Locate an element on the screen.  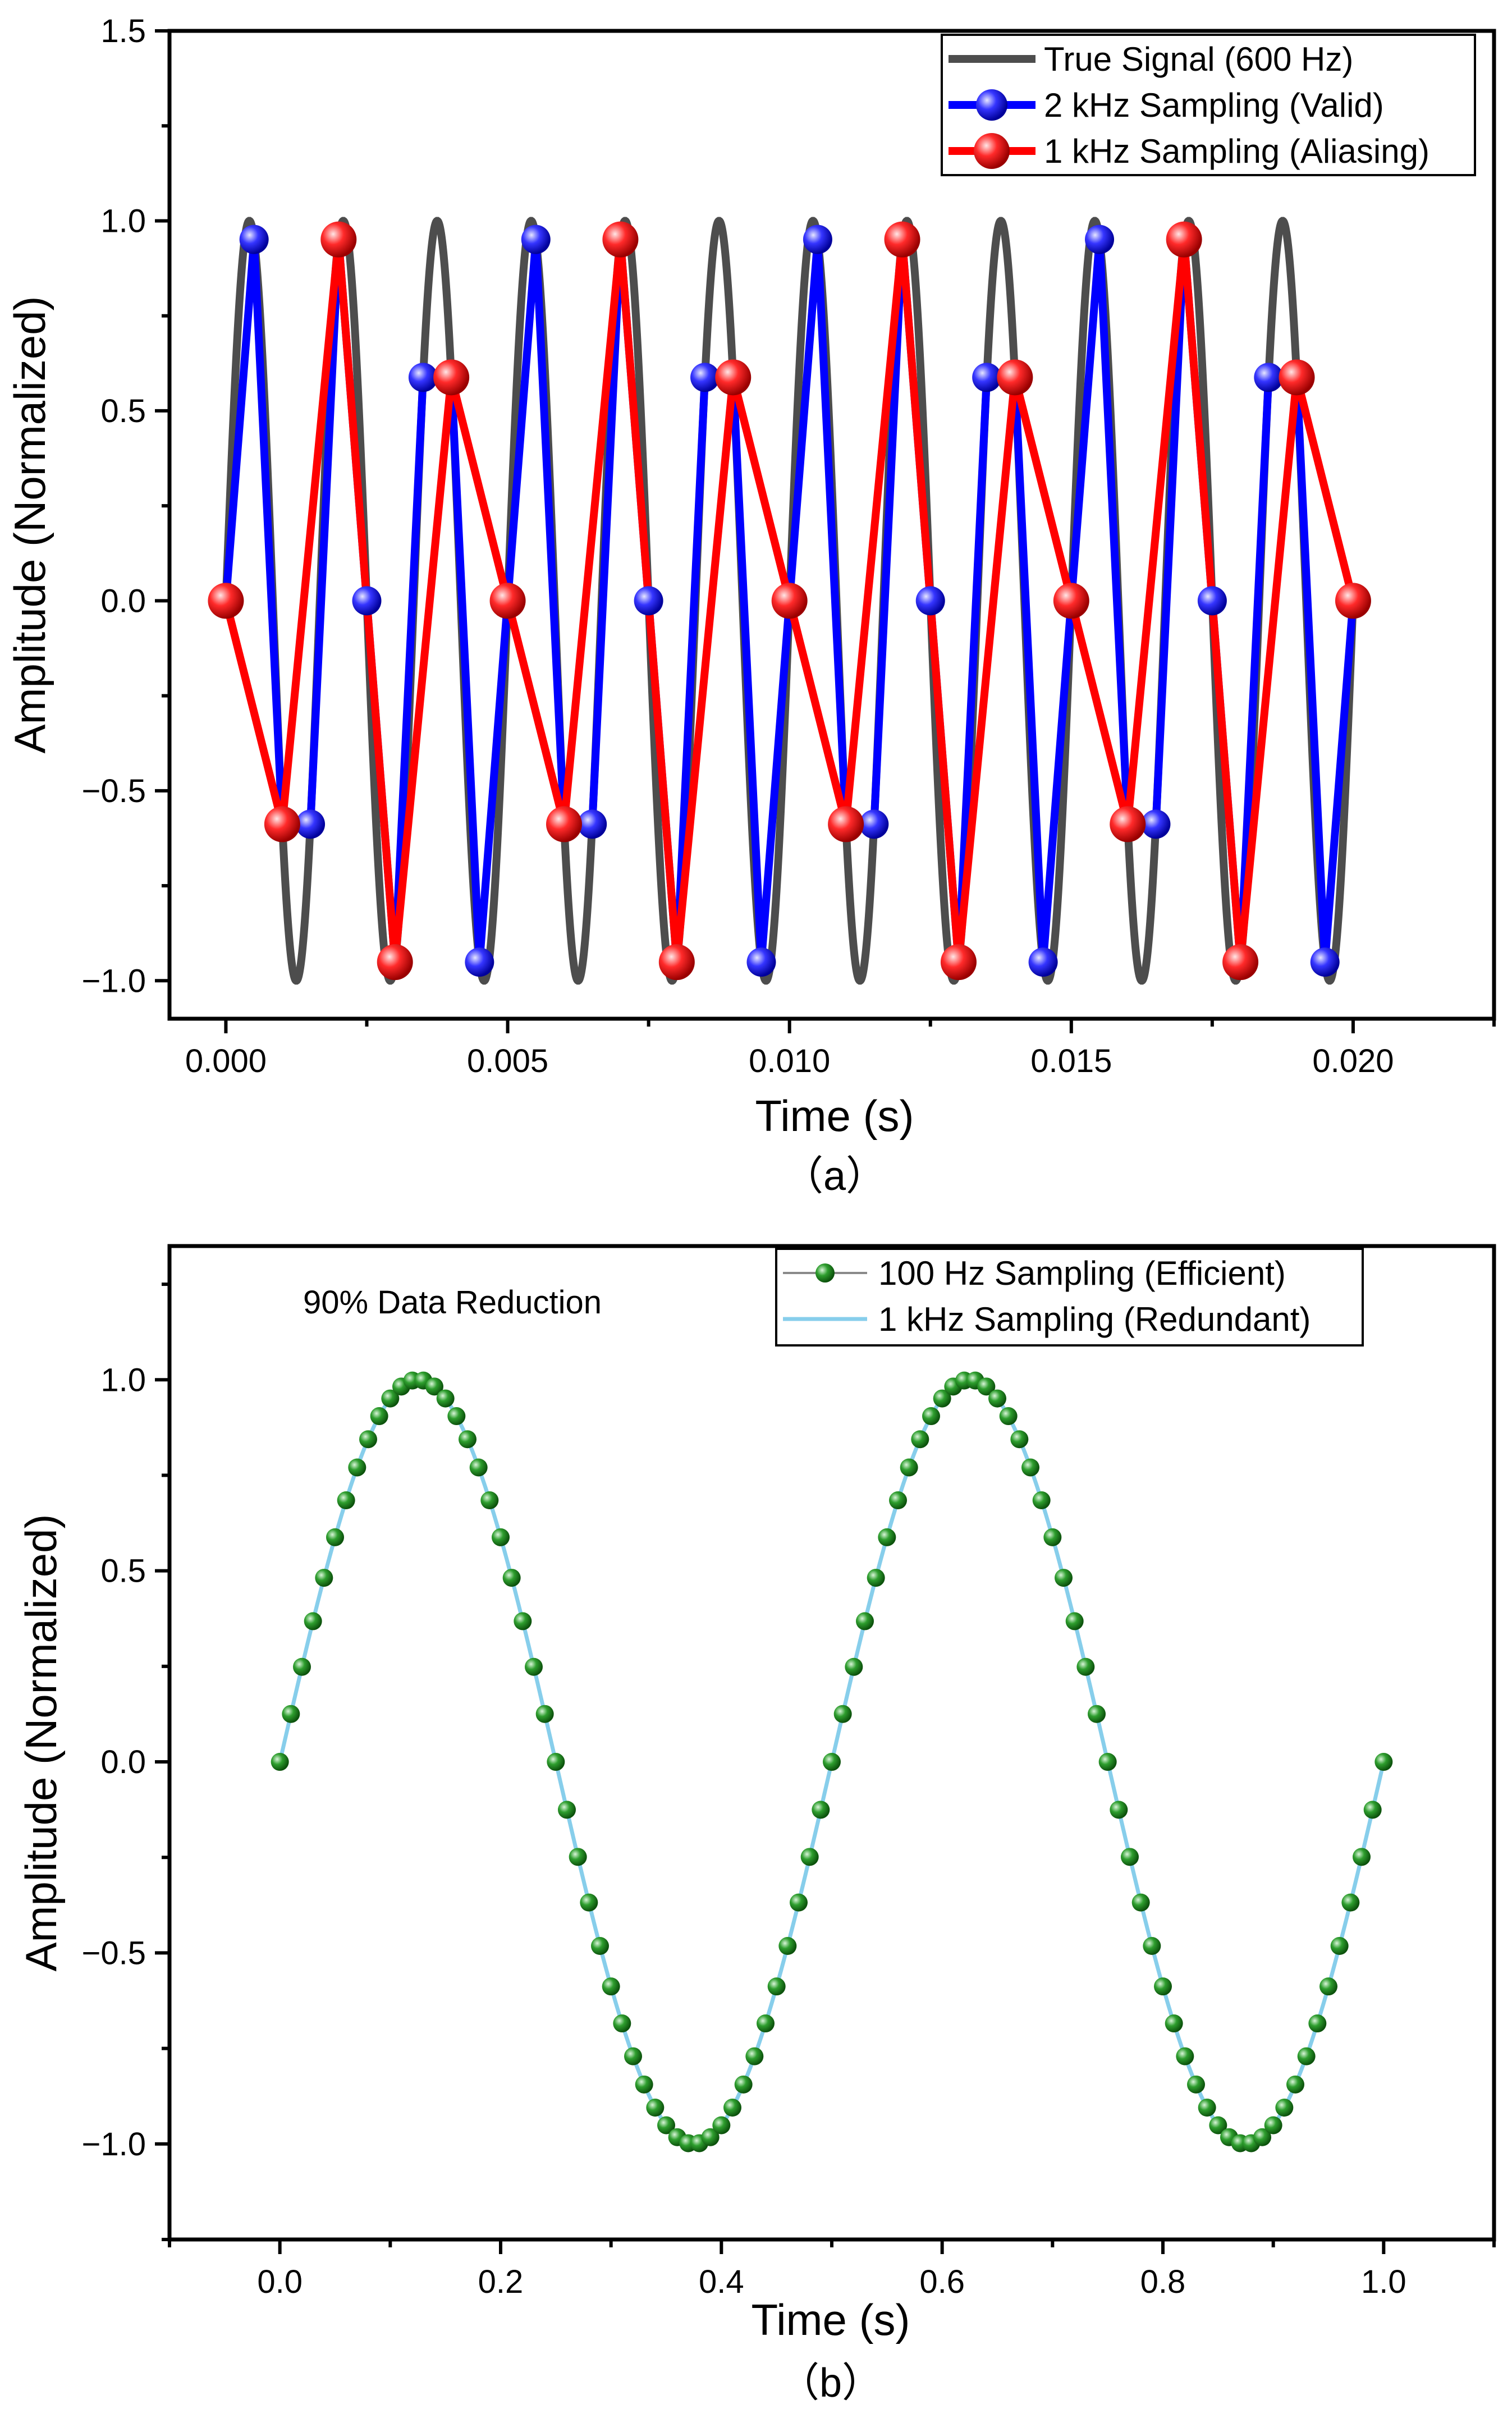
chart-b-ytick-label: 1.0 is located at coordinates (123, 1380).